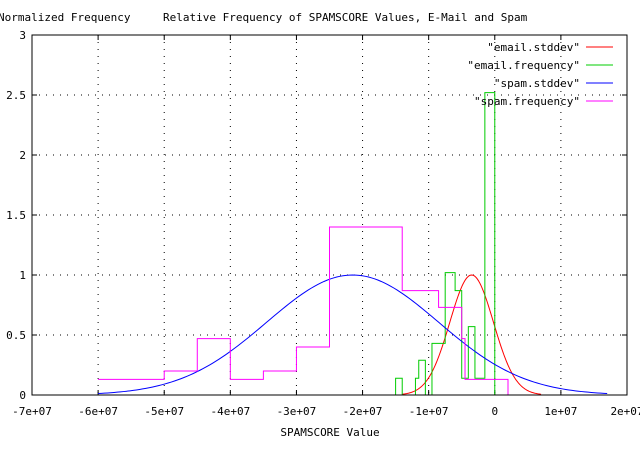 The width and height of the screenshot is (640, 450). I want to click on x-tick-label: -4e+07, so click(230, 411).